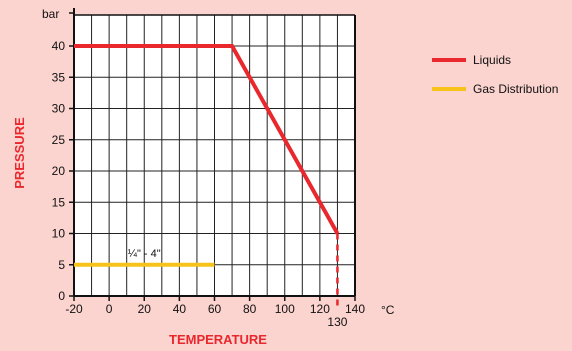 The height and width of the screenshot is (351, 572). I want to click on y-tick-label: 20, so click(59, 171).